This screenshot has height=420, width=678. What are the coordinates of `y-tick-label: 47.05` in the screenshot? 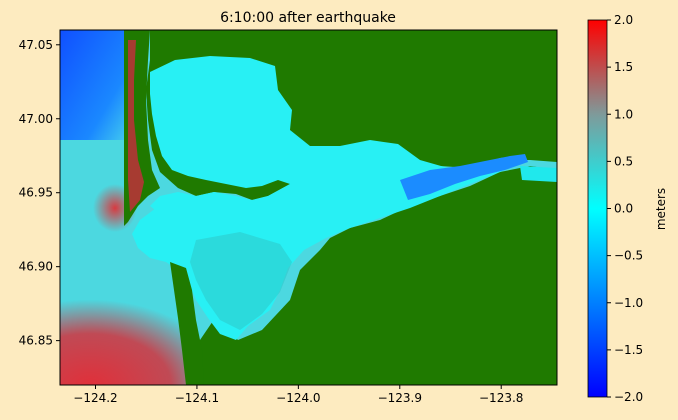 It's located at (36, 45).